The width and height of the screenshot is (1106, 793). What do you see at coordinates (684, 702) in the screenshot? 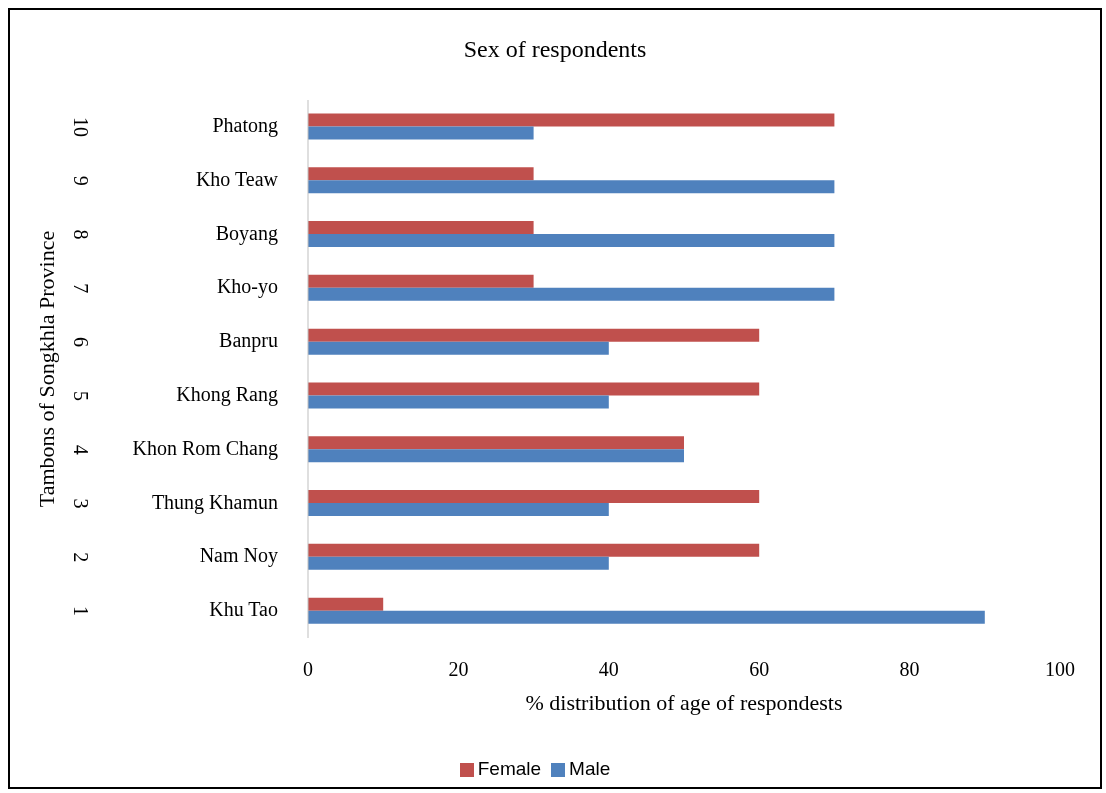
I see `x-axis-title: % distribution of age of respondests` at bounding box center [684, 702].